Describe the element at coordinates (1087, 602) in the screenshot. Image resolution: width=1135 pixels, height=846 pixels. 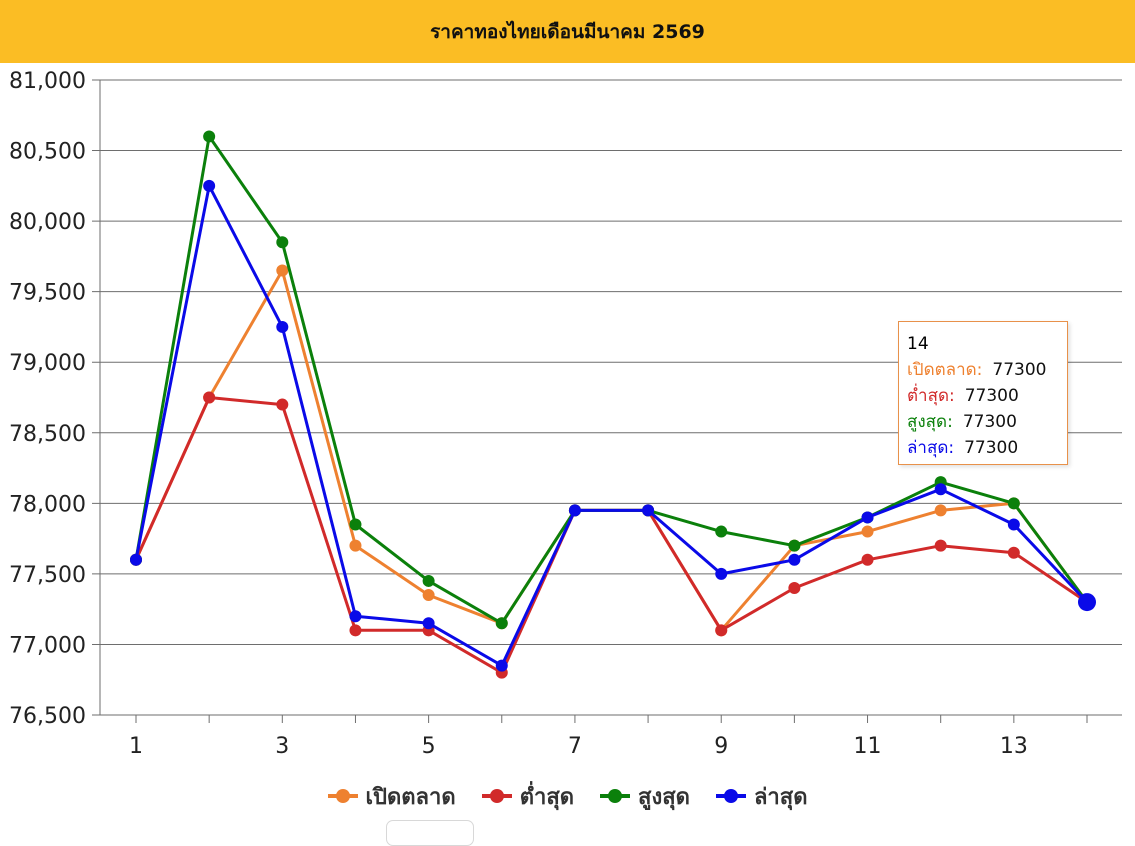
I see `highlighted-data-point` at that location.